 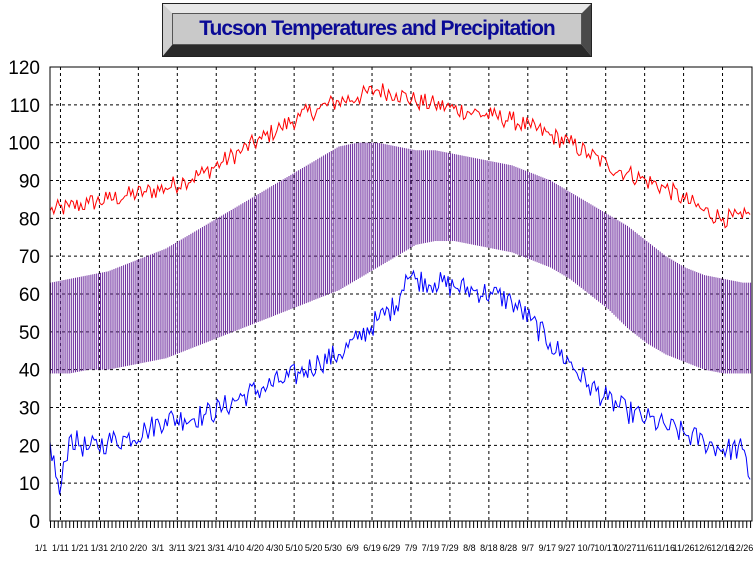 I want to click on y-tick-label: 120, so click(x=24, y=68).